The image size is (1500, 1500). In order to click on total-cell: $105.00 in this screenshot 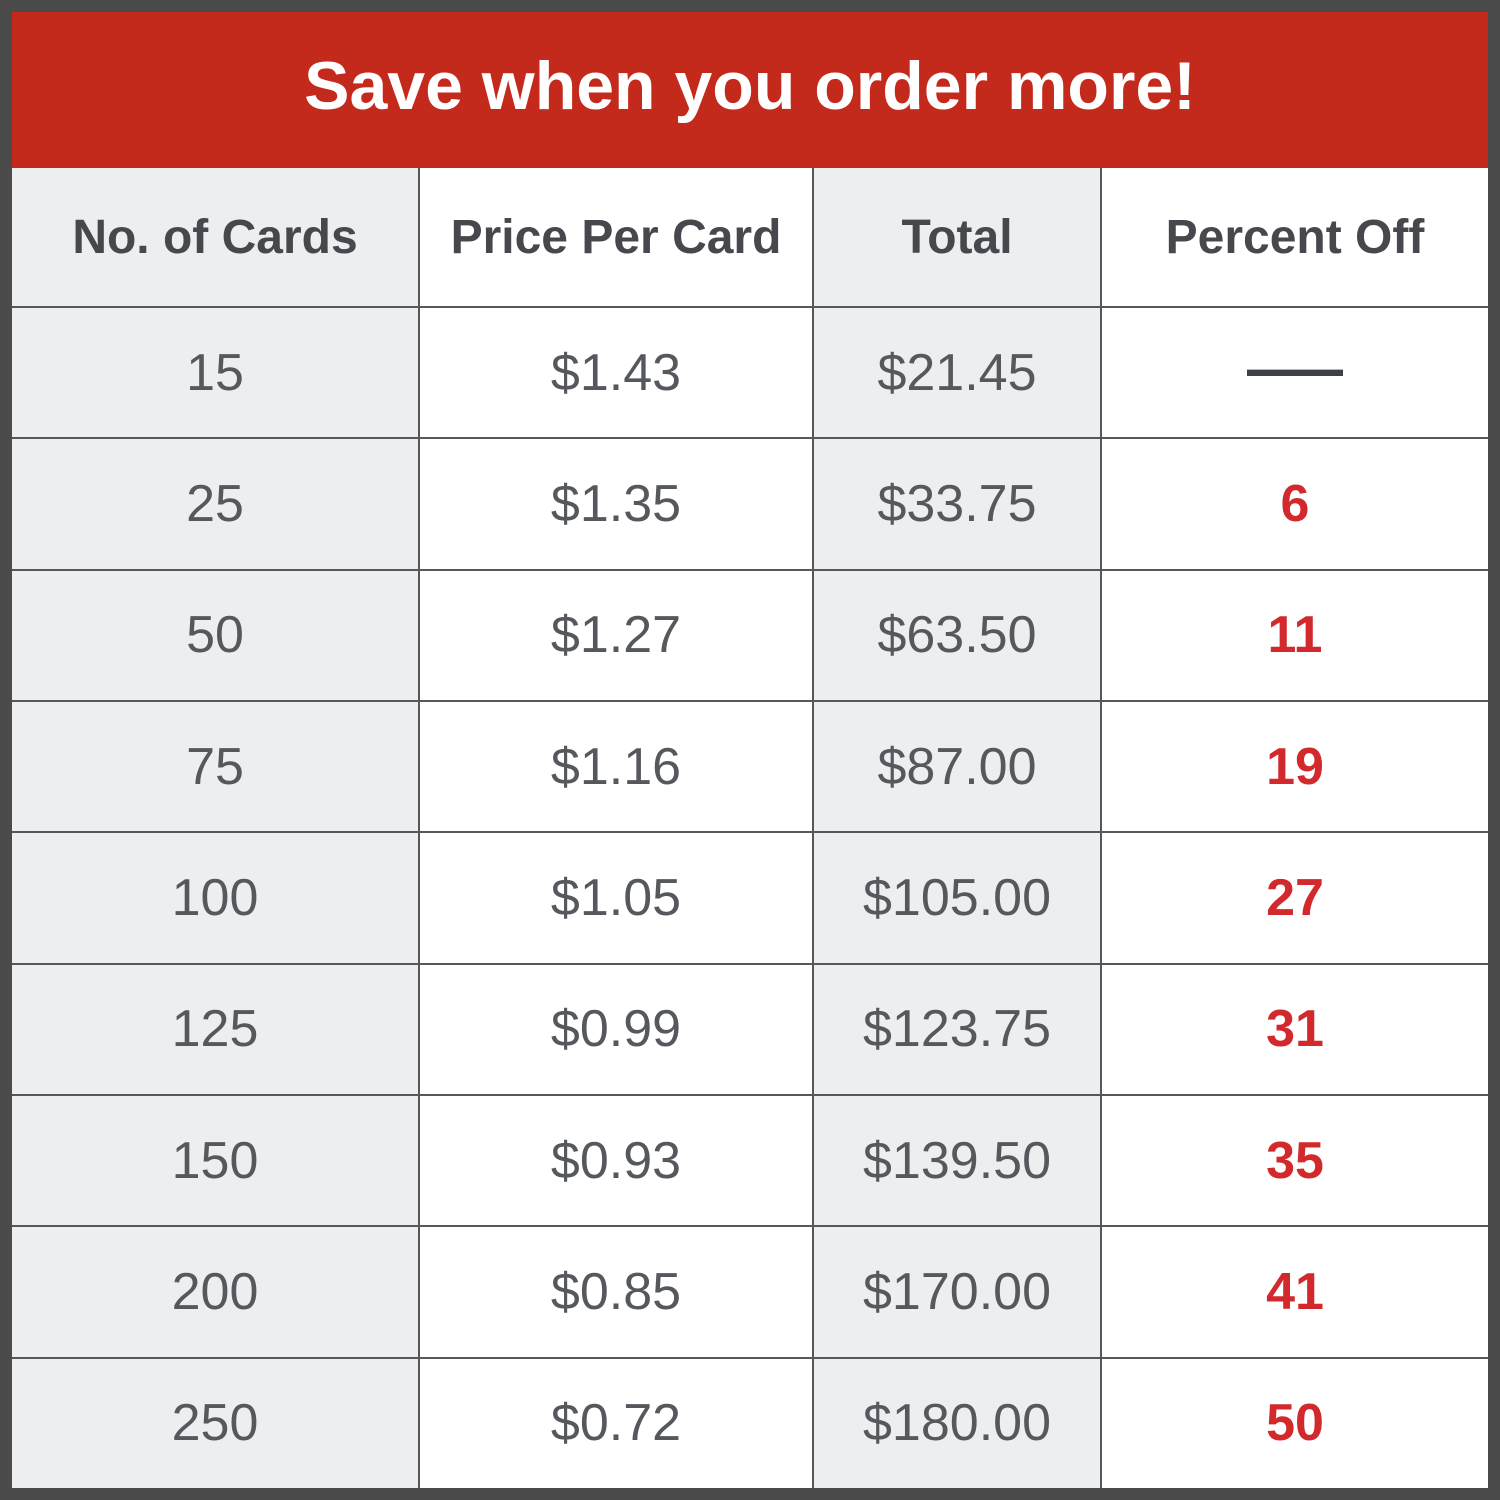, I will do `click(956, 898)`.